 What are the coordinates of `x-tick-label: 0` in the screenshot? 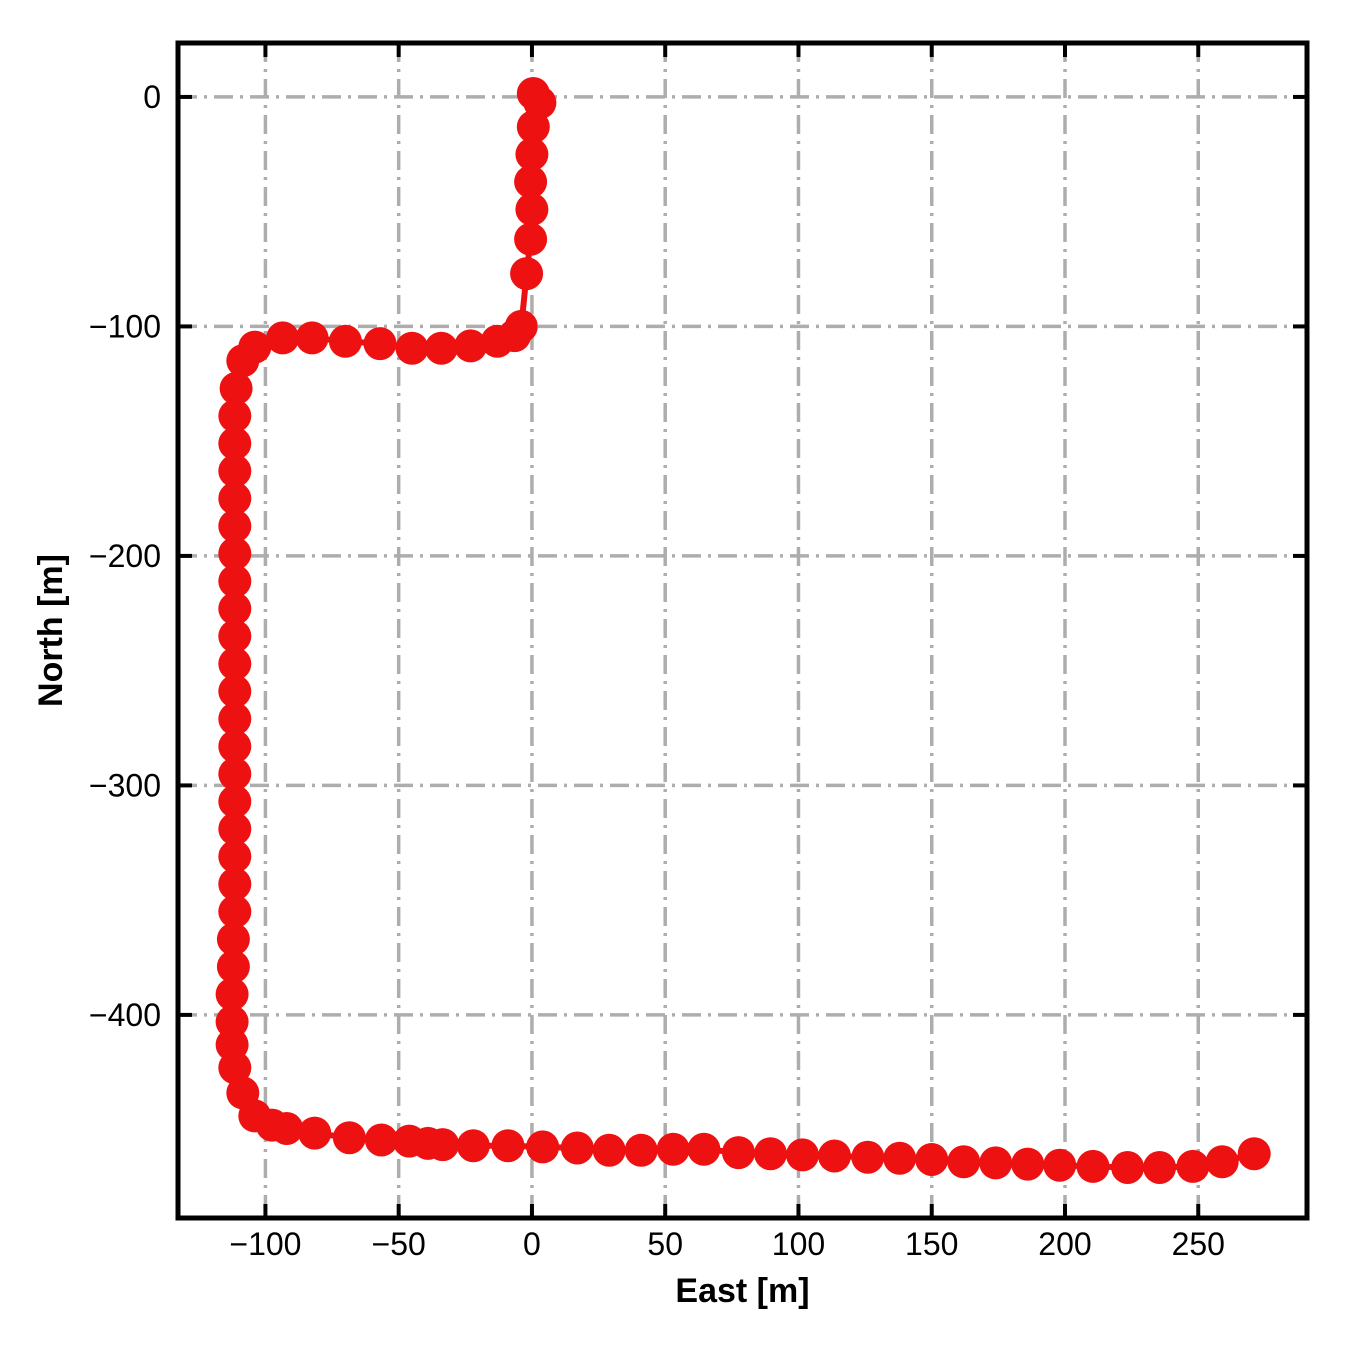 It's located at (532, 1244).